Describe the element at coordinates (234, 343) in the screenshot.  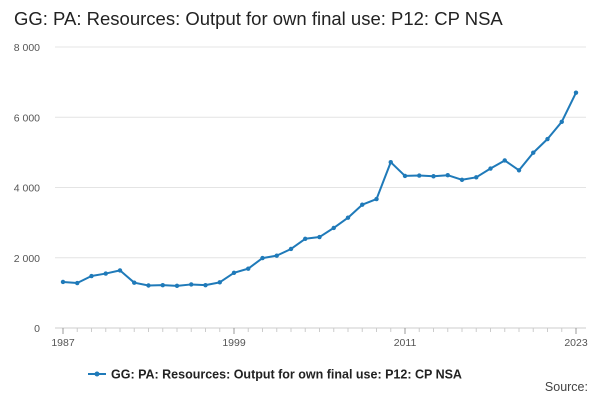
I see `x-tick-label: 1999` at that location.